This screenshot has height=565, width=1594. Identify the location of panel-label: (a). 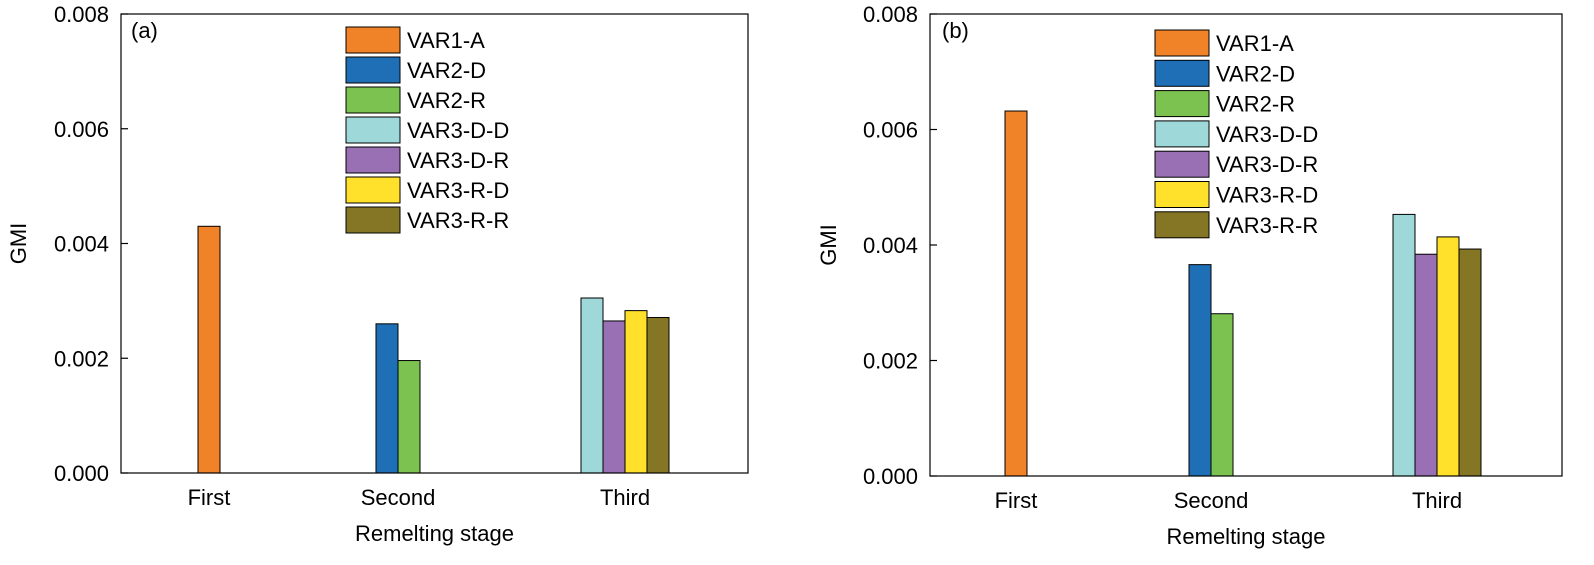
(144, 30).